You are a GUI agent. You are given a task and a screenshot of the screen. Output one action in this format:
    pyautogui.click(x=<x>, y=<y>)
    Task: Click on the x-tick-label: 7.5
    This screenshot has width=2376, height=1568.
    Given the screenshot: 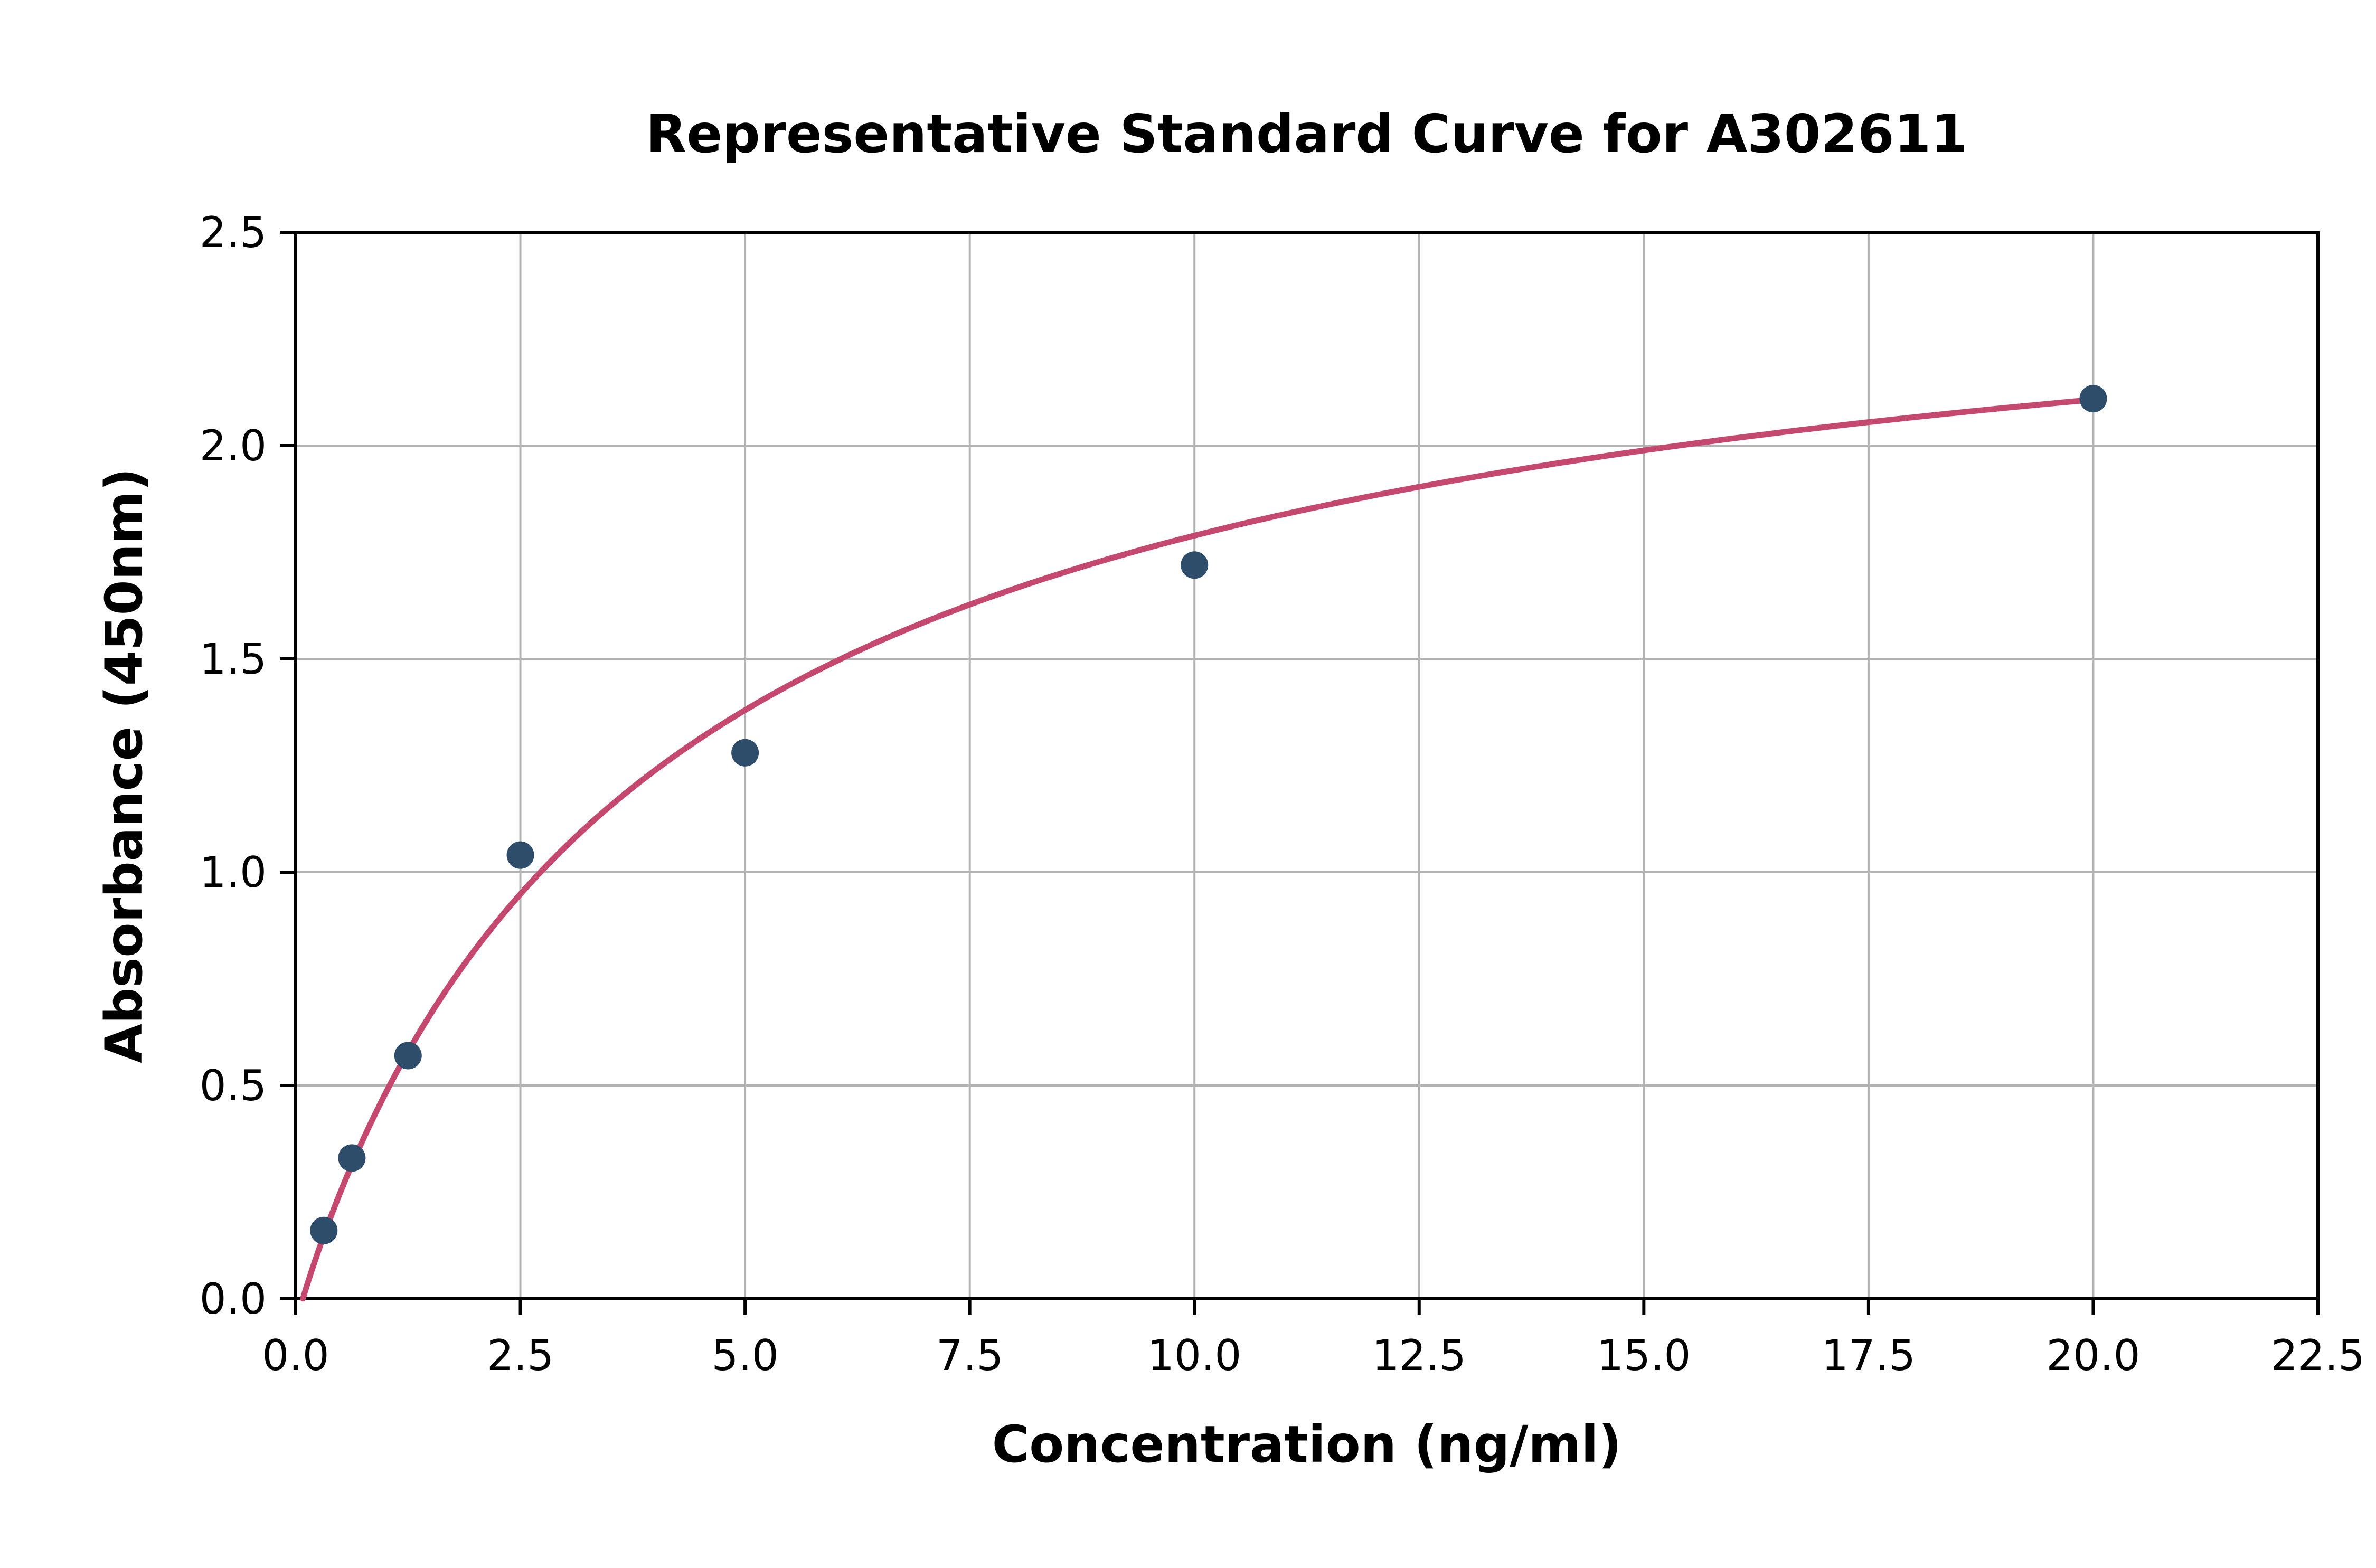 What is the action you would take?
    pyautogui.click(x=970, y=1356)
    